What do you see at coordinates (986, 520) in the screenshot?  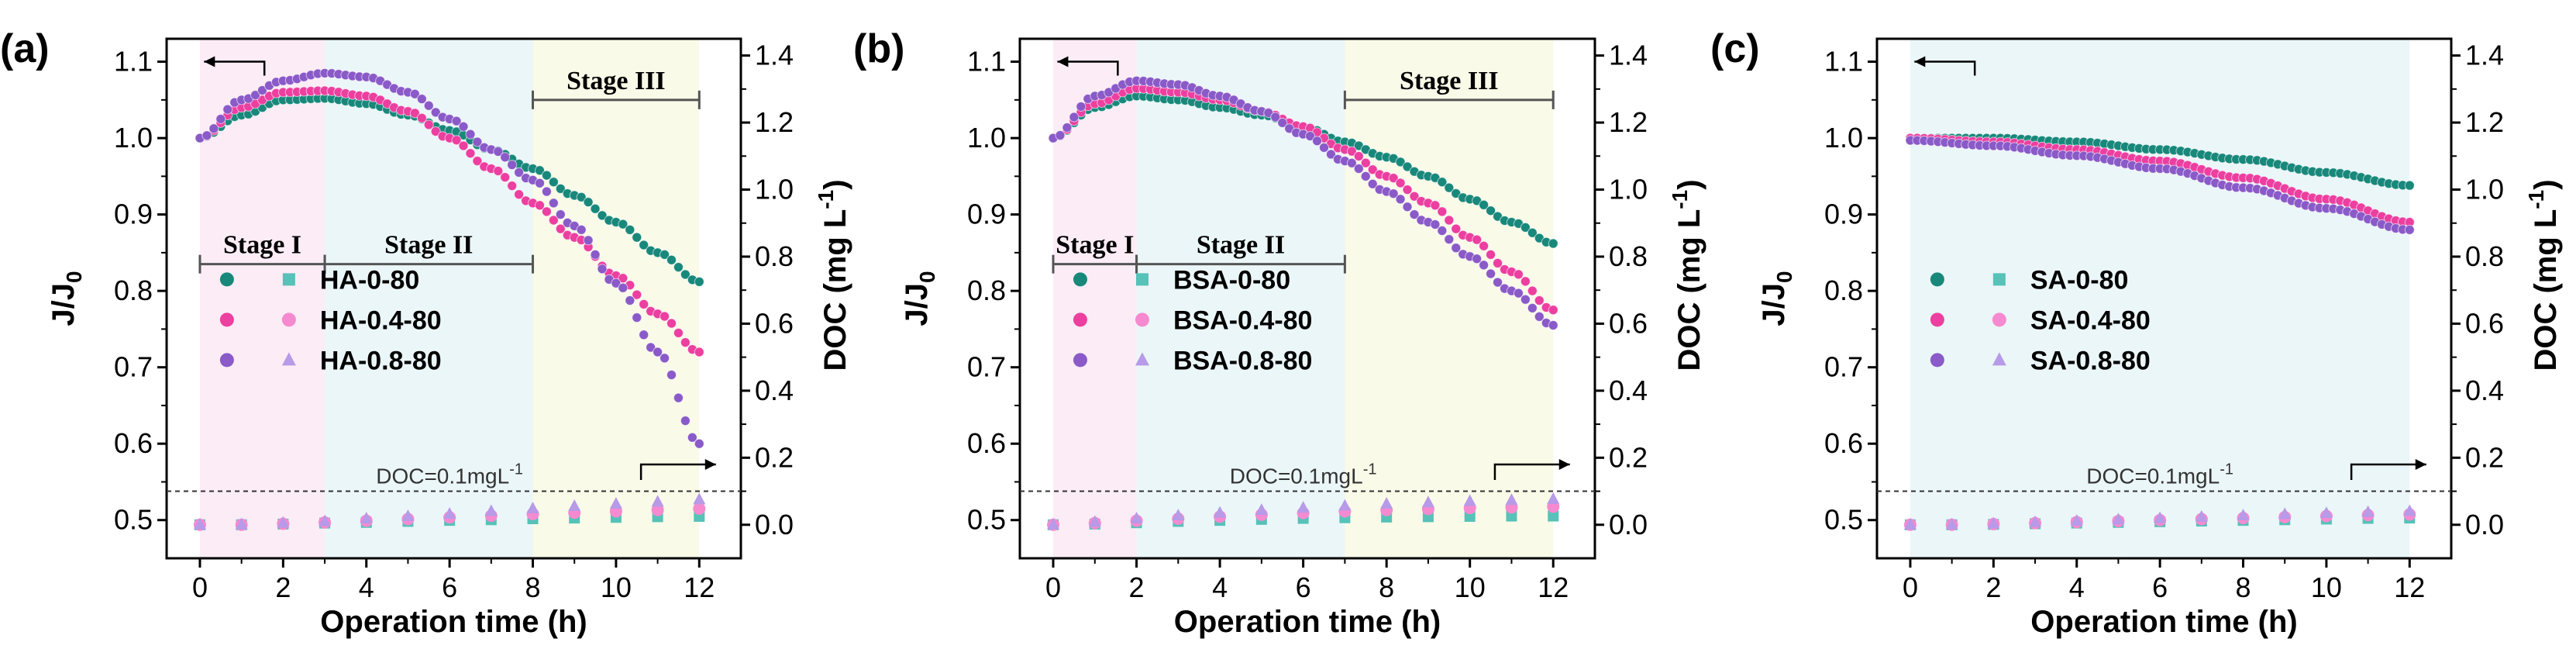 I see `y-left-tick-label: 0.5` at bounding box center [986, 520].